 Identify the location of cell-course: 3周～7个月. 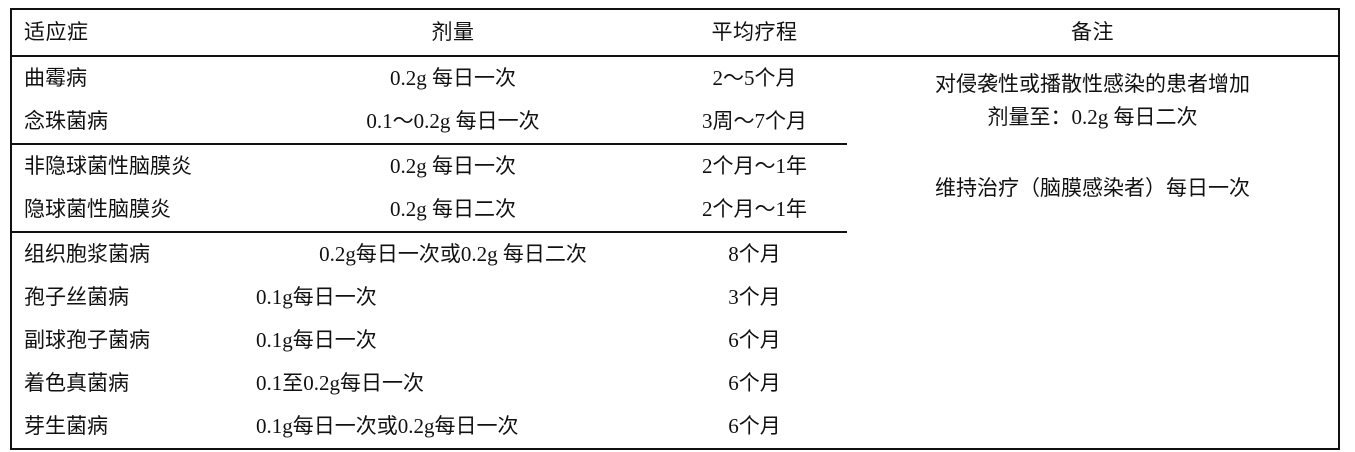
(754, 122).